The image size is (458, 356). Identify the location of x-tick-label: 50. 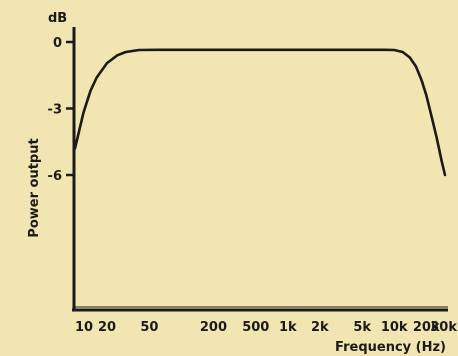
(149, 327).